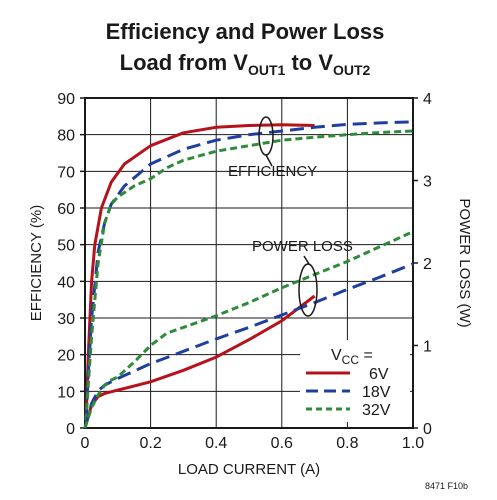  Describe the element at coordinates (267, 70) in the screenshot. I see `title-sub-out1: OUT1` at that location.